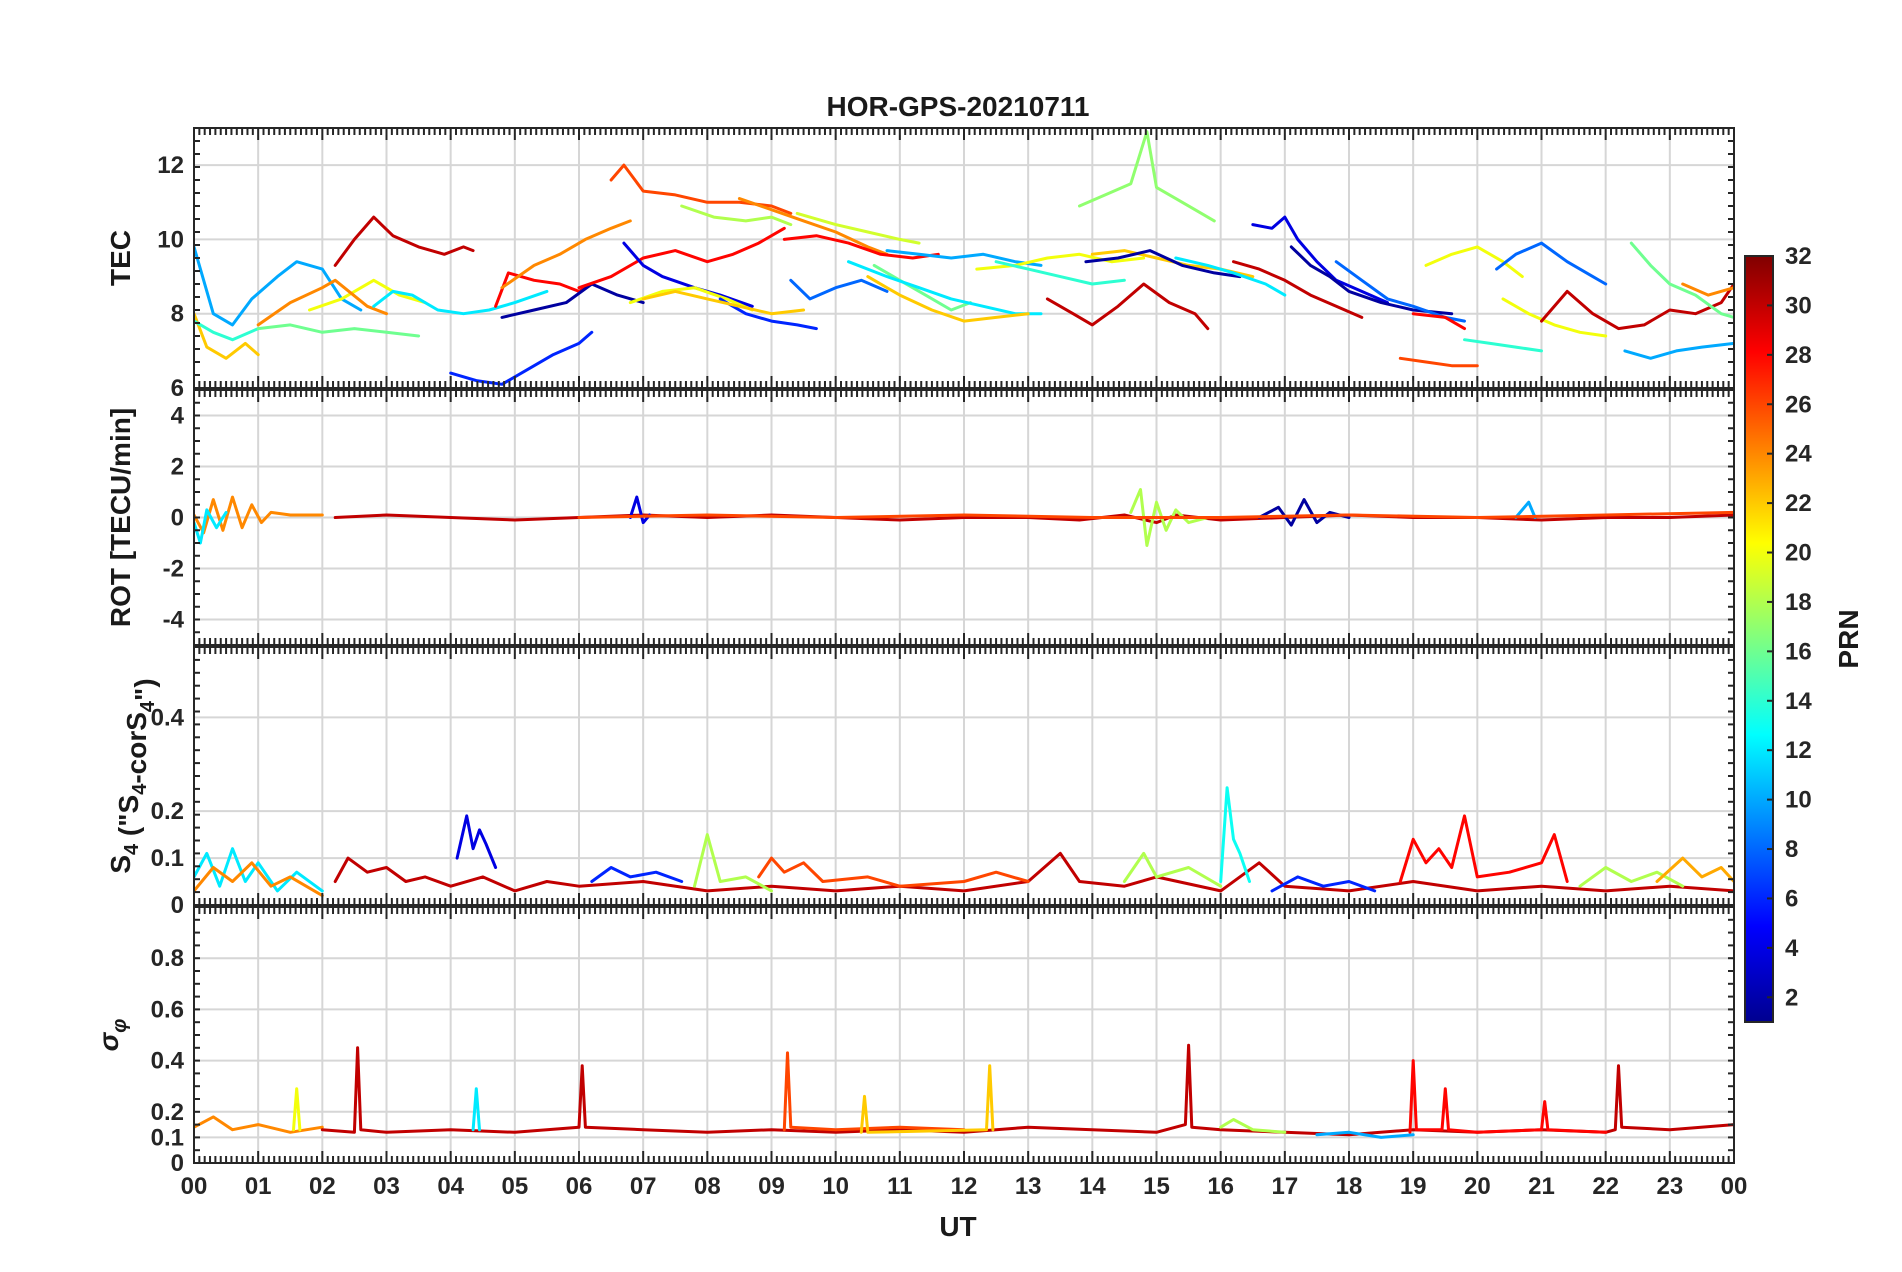 The height and width of the screenshot is (1272, 1902). Describe the element at coordinates (1220, 1186) in the screenshot. I see `x-tick-label: 16` at that location.